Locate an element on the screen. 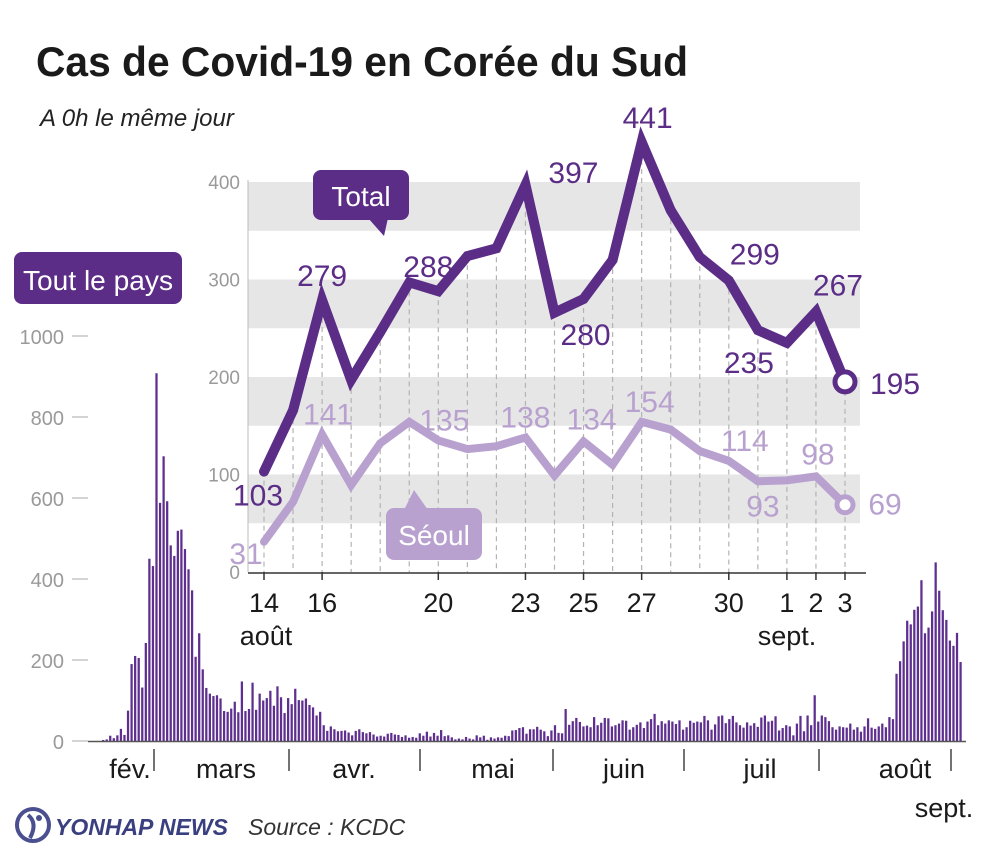  badge-seoul-label: Séoul is located at coordinates (434, 535).